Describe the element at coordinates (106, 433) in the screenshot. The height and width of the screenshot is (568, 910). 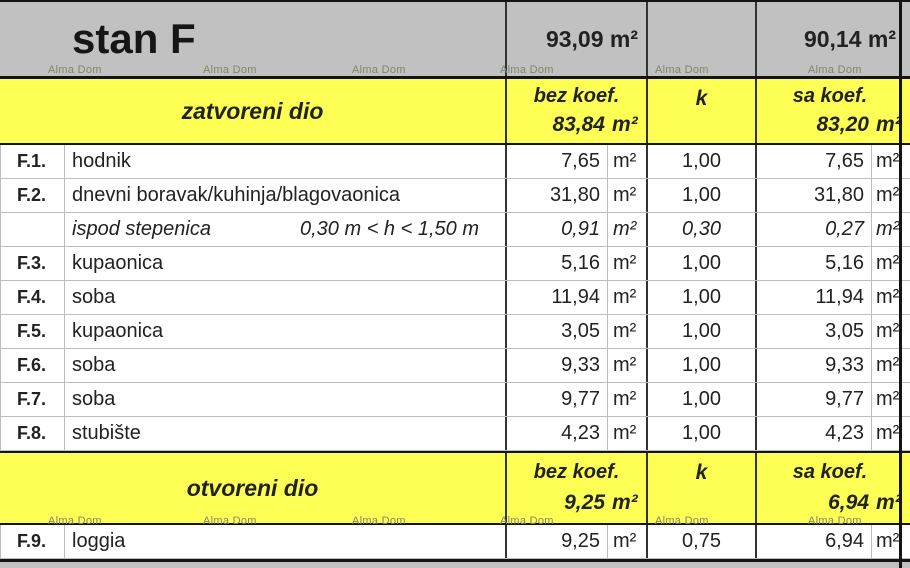
I see `room-name: stubište` at that location.